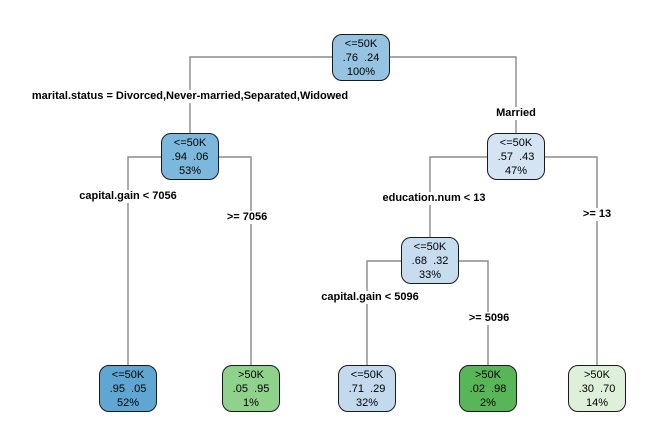 Image resolution: width=672 pixels, height=447 pixels. I want to click on tree-node-root: <=50K .76 .24 100%, so click(361, 57).